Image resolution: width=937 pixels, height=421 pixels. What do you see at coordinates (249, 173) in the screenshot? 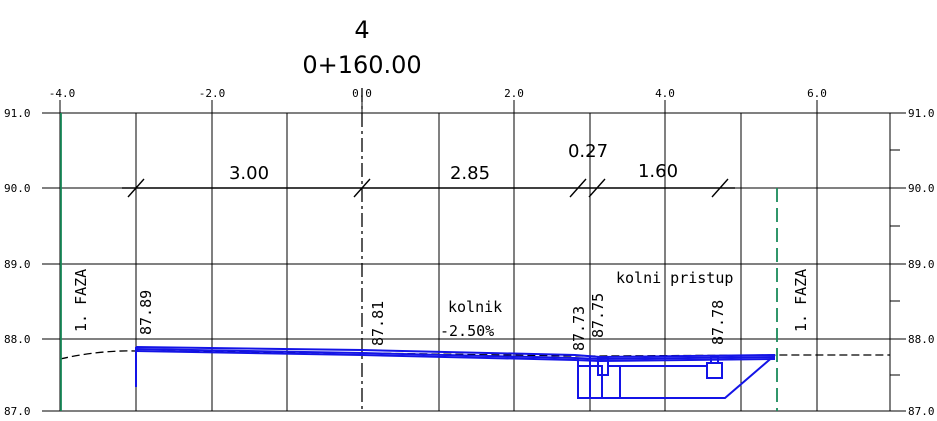
I see `dimension-value: 3.00` at bounding box center [249, 173].